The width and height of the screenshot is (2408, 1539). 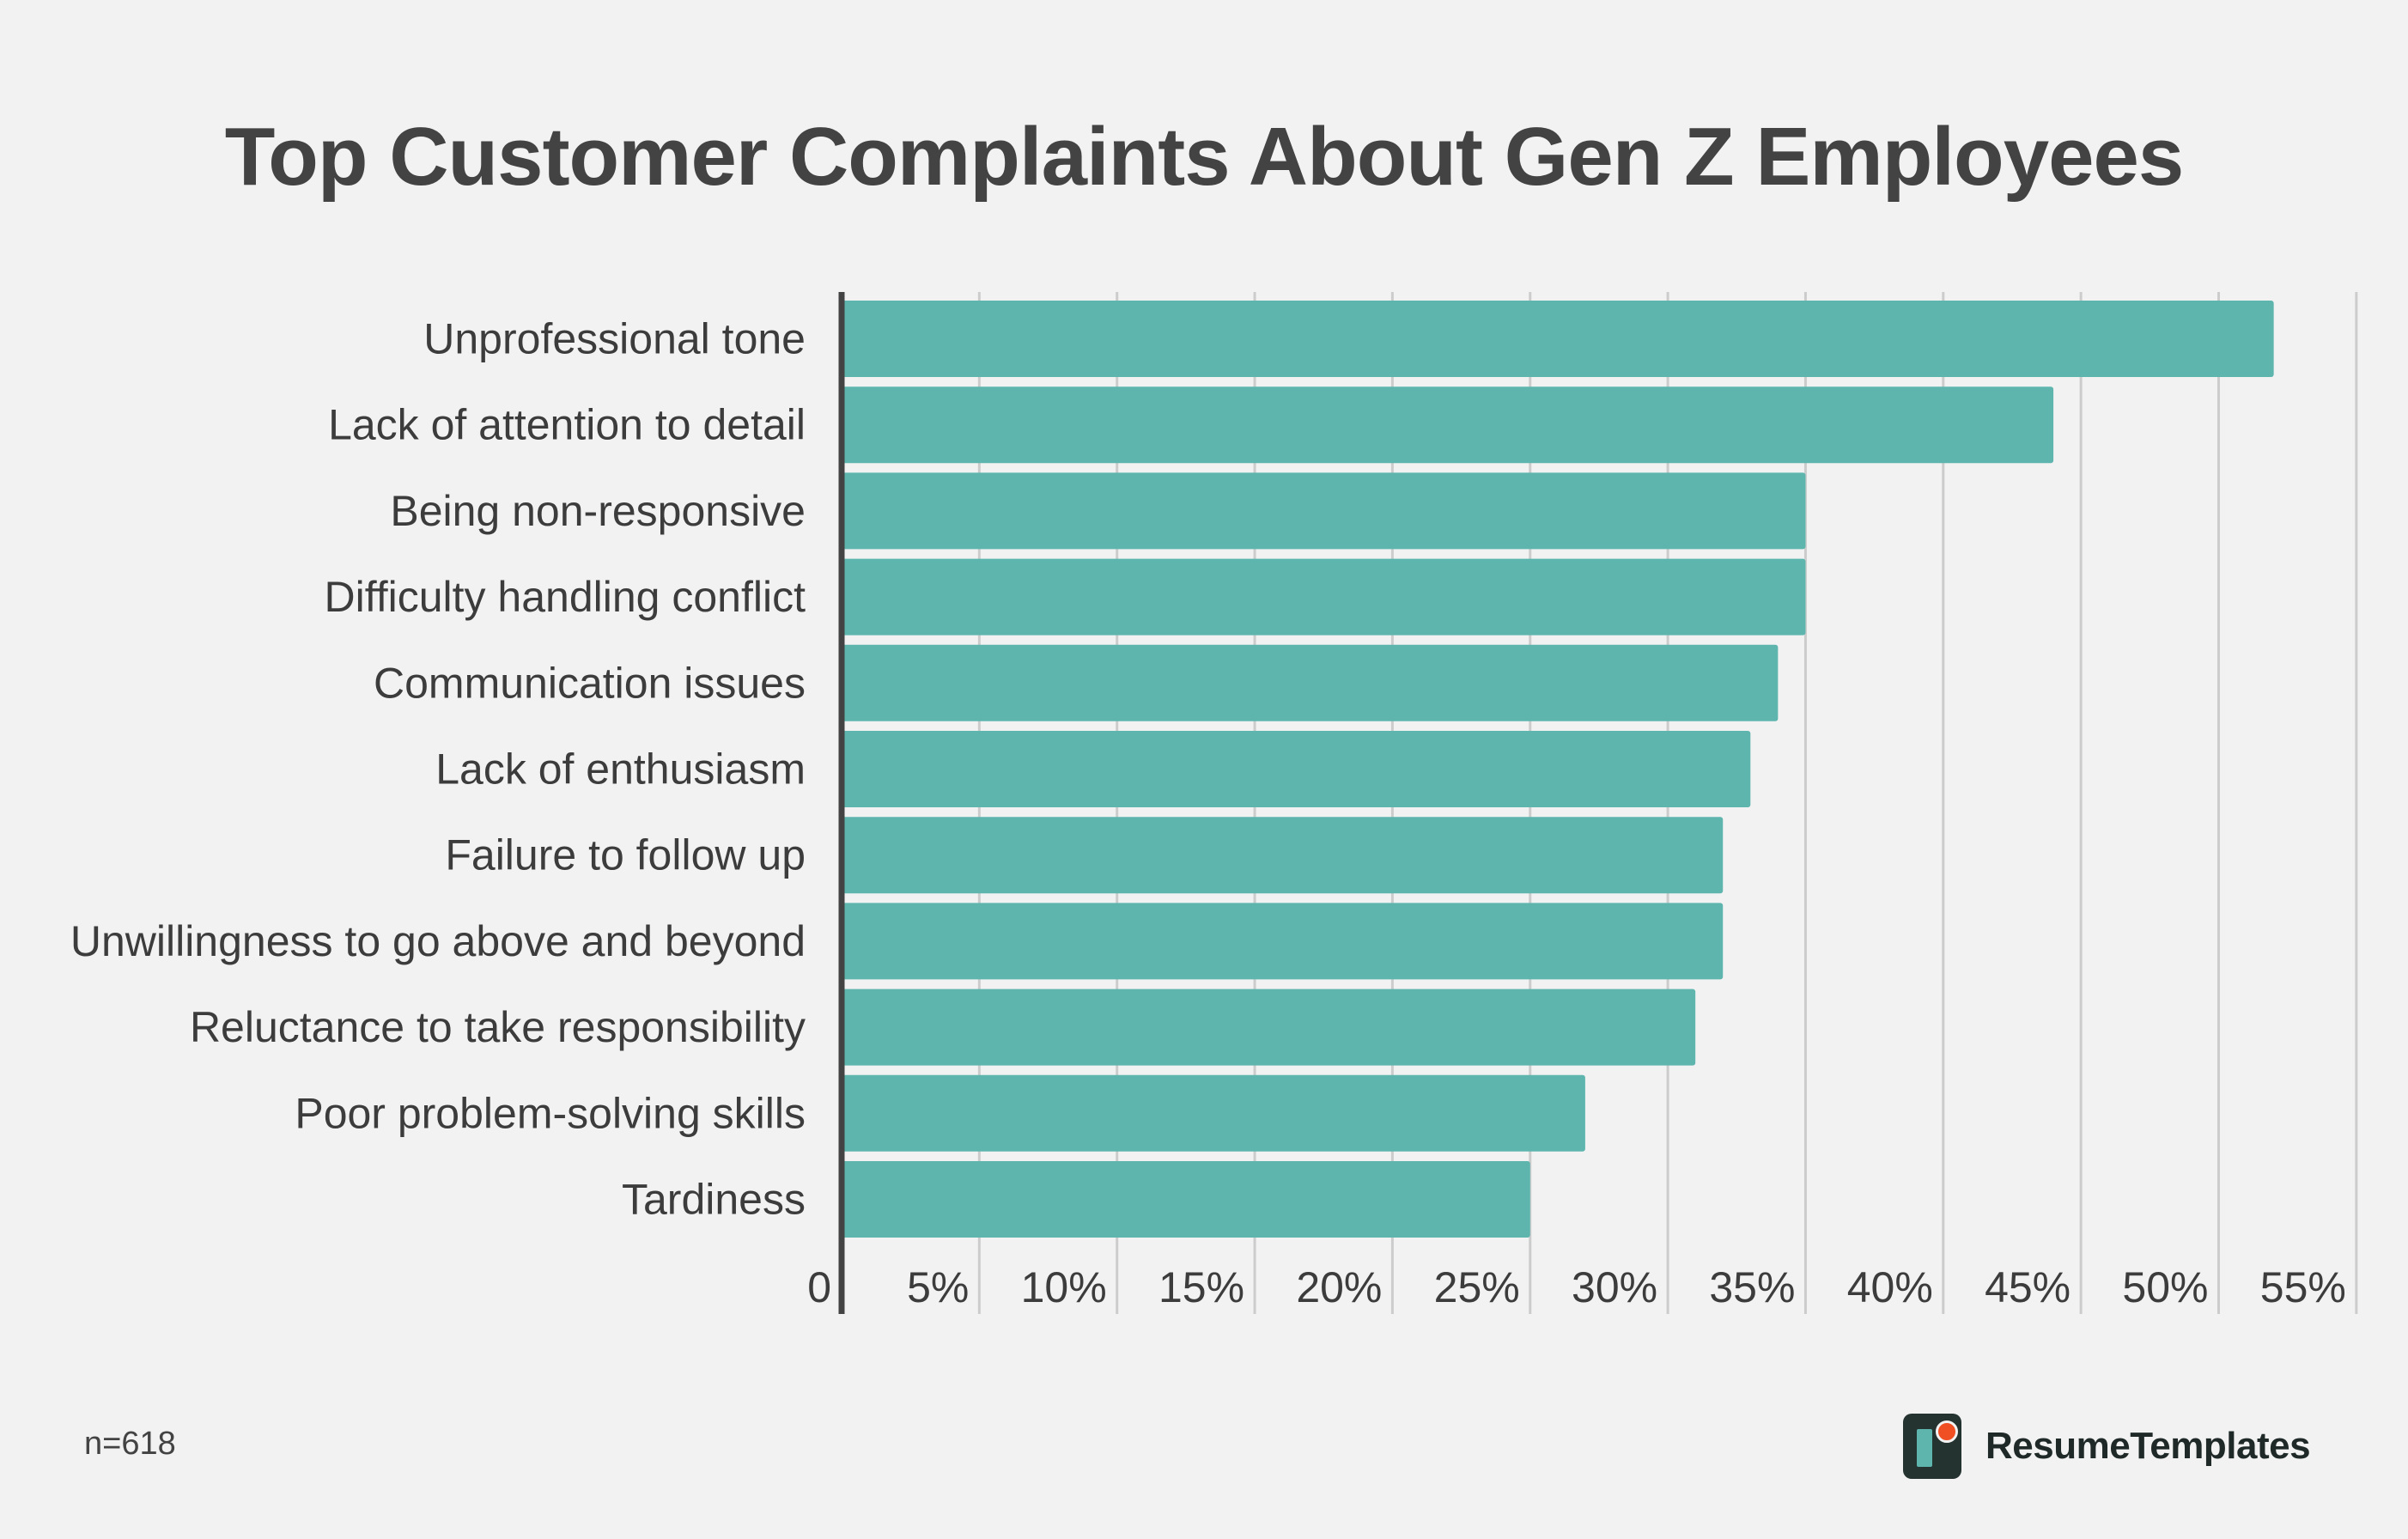 I want to click on x-tick-label: 35%, so click(x=1752, y=1287).